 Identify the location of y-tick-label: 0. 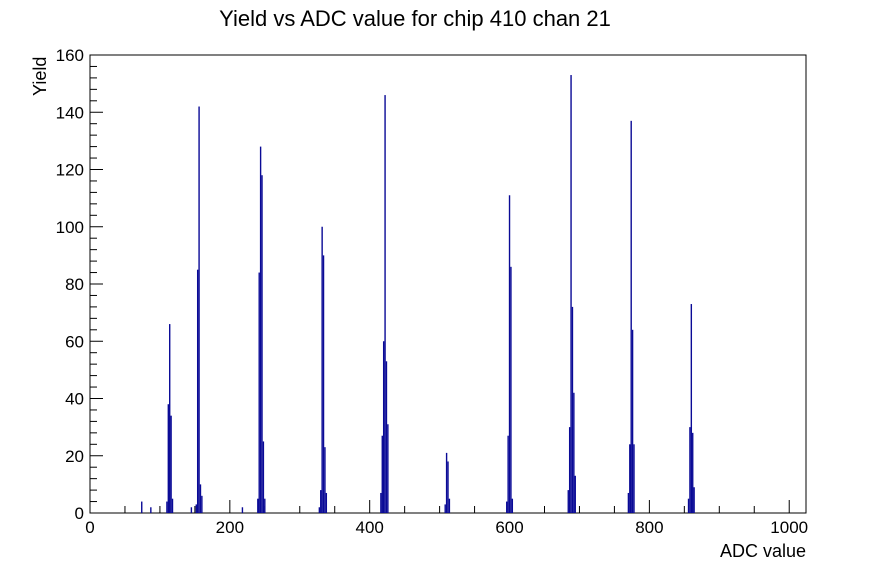
(79, 513).